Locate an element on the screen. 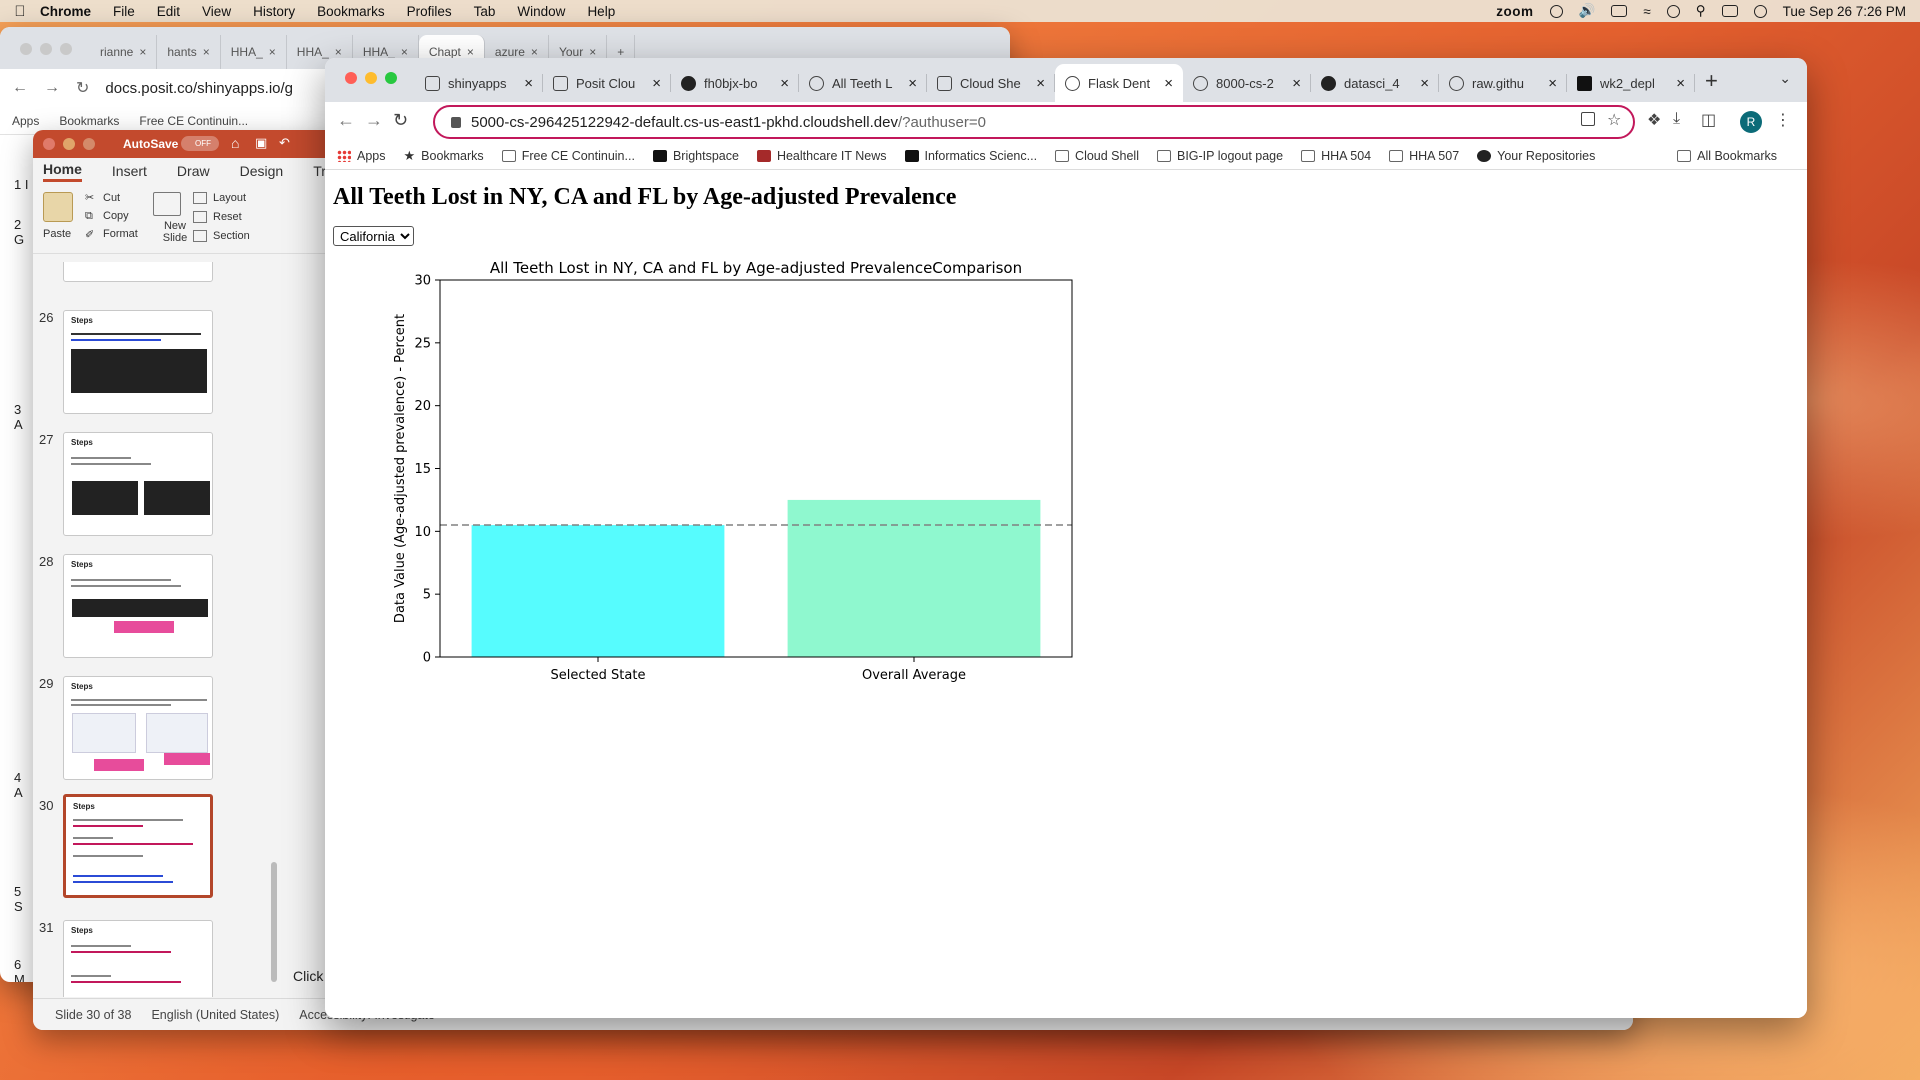 The height and width of the screenshot is (1080, 1920). new-slide-button: New Slide is located at coordinates (175, 232).